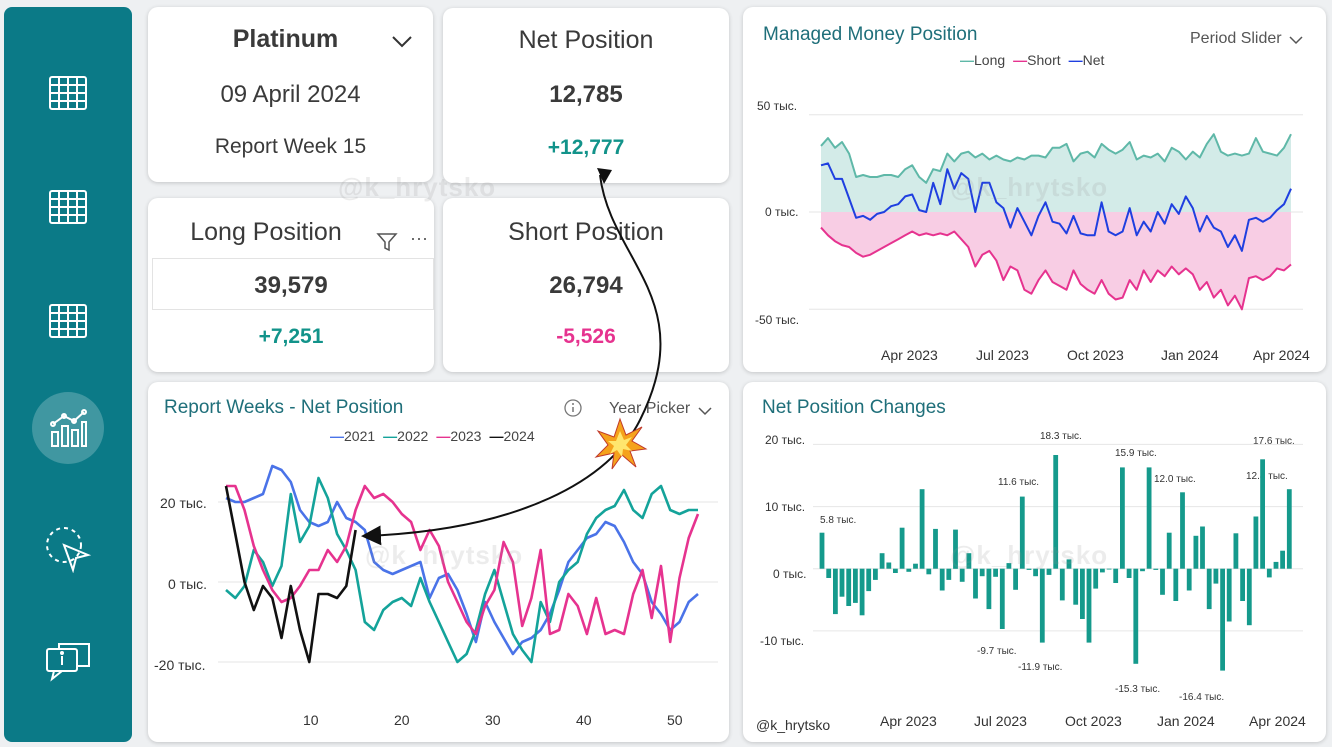  I want to click on short-position-card: Short Position 26,794 -5,526, so click(586, 285).